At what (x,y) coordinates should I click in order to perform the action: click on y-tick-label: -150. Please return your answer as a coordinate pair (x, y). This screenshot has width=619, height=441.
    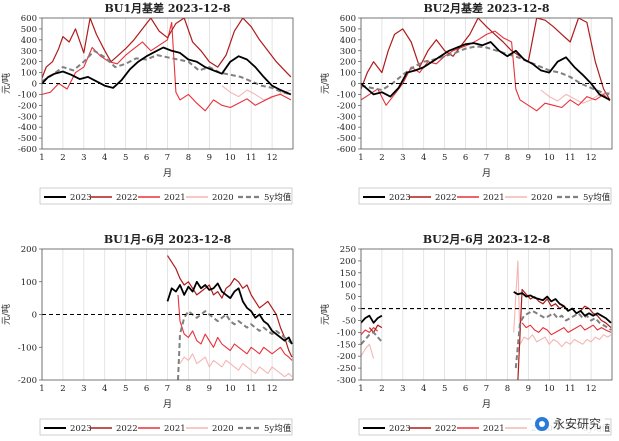
    Looking at the image, I should click on (346, 345).